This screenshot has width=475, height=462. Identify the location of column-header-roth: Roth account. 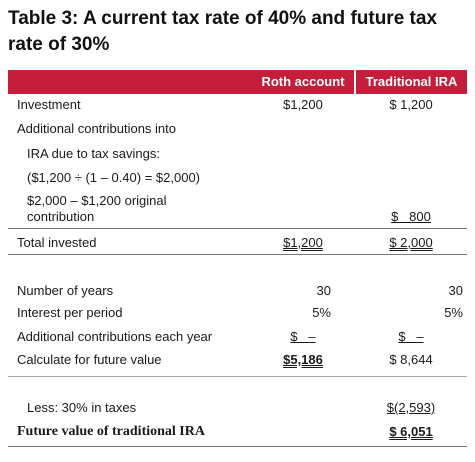
(303, 81).